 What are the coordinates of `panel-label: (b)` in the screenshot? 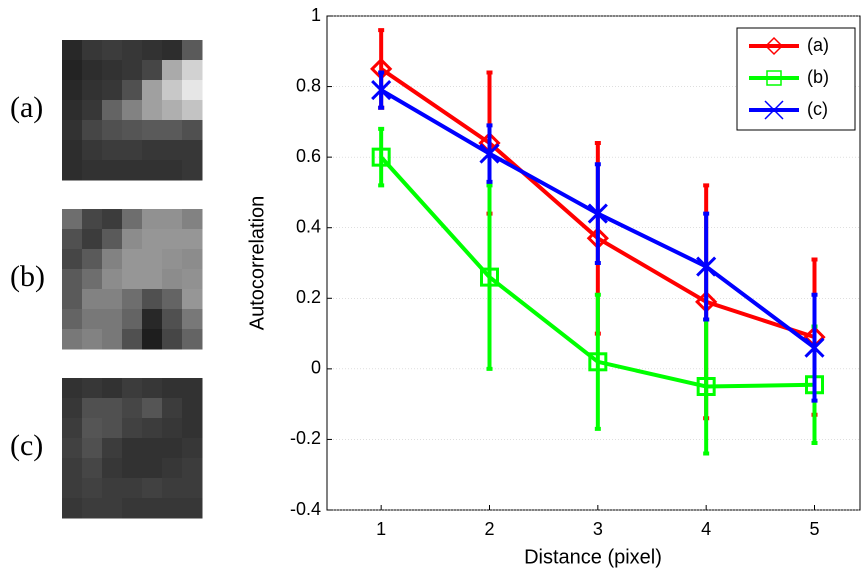 It's located at (27, 276).